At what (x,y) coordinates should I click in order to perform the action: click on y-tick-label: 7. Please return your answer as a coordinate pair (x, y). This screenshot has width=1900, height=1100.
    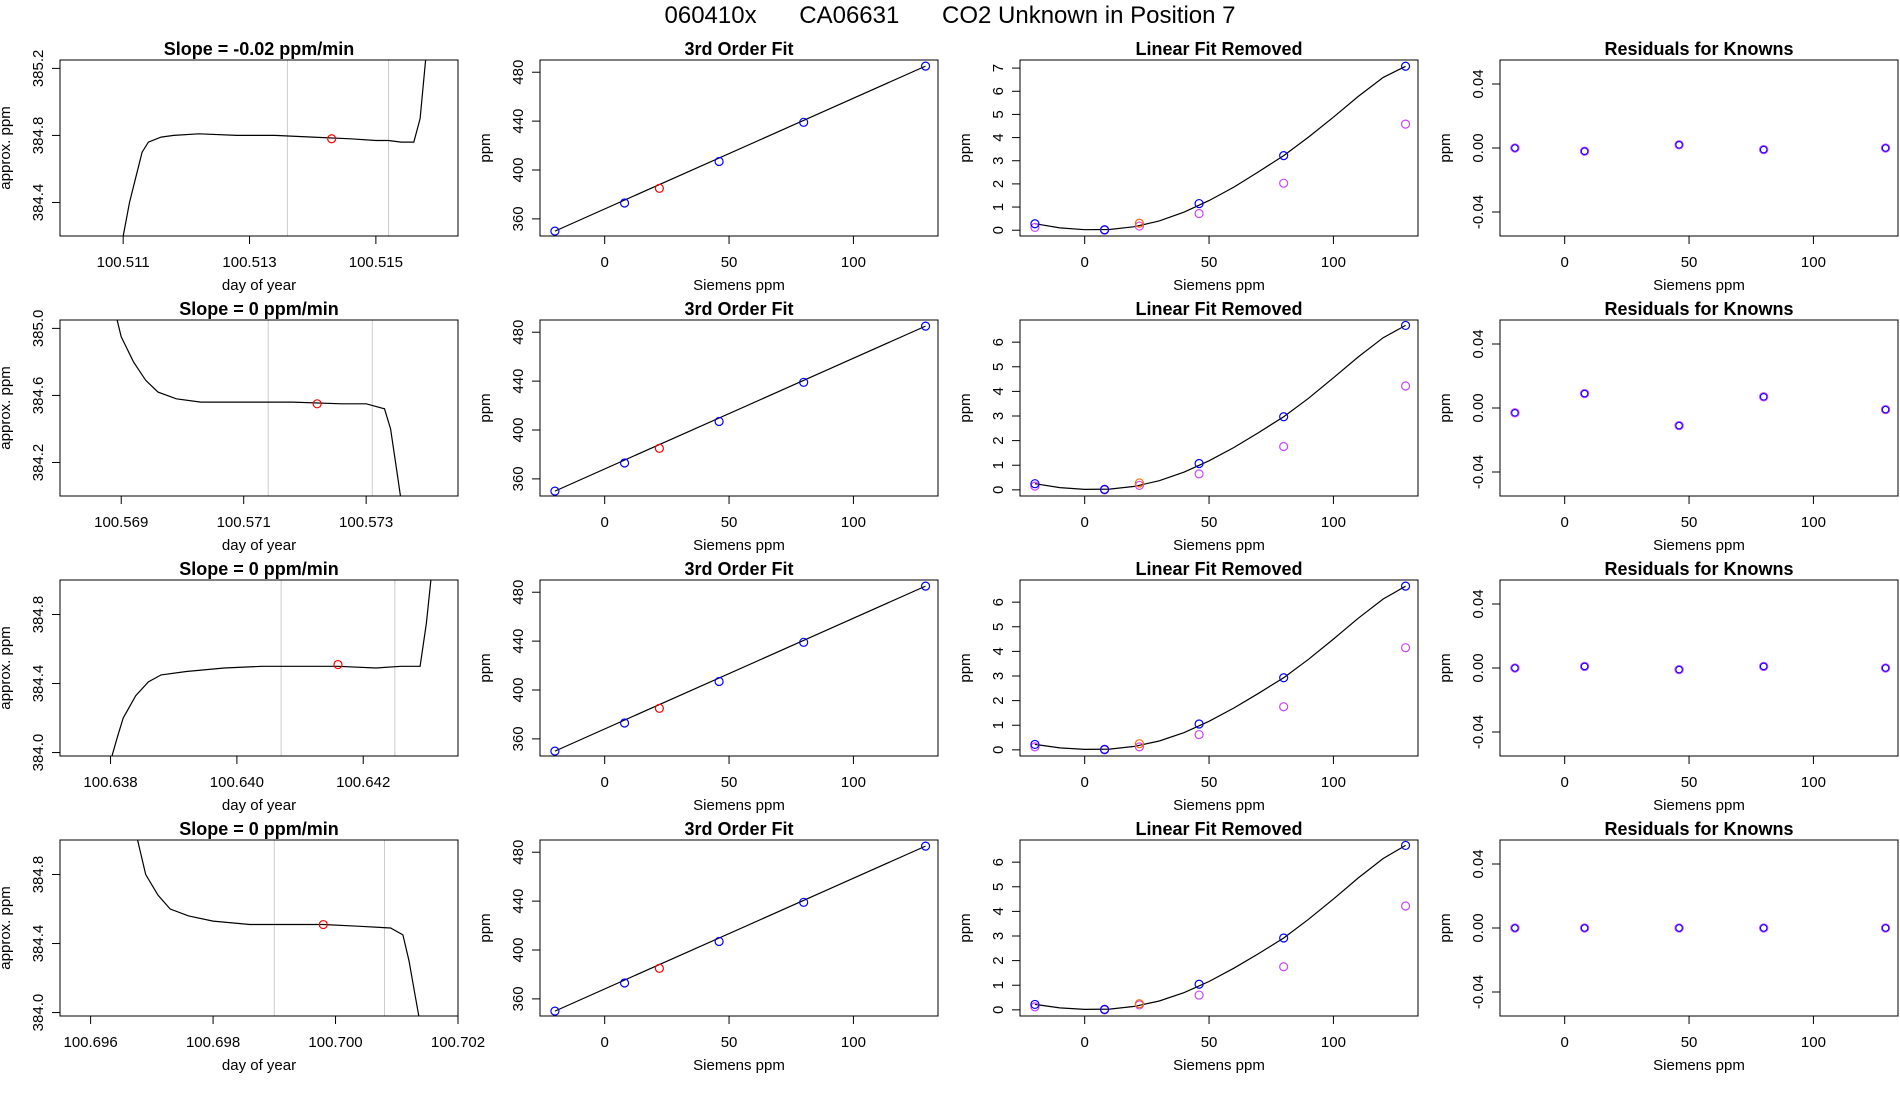
    Looking at the image, I should click on (998, 68).